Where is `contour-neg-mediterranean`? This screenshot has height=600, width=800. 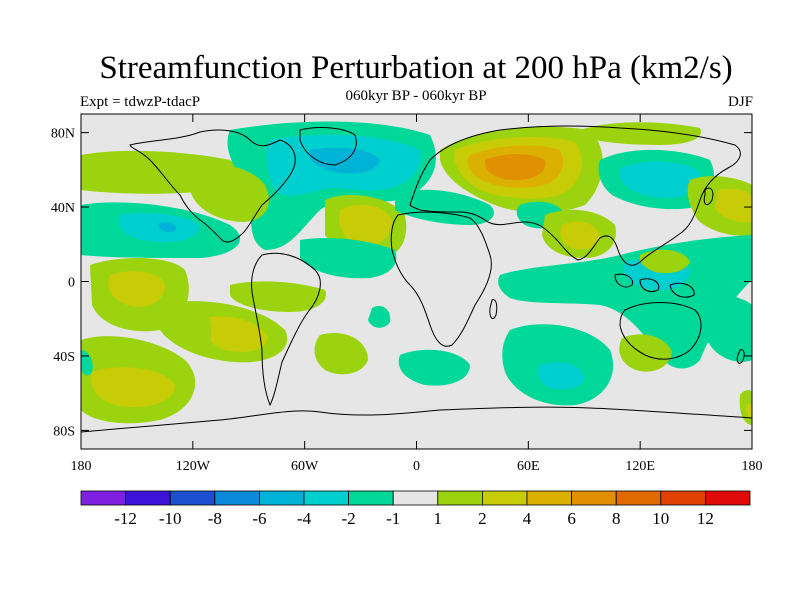
contour-neg-mediterranean is located at coordinates (444, 207).